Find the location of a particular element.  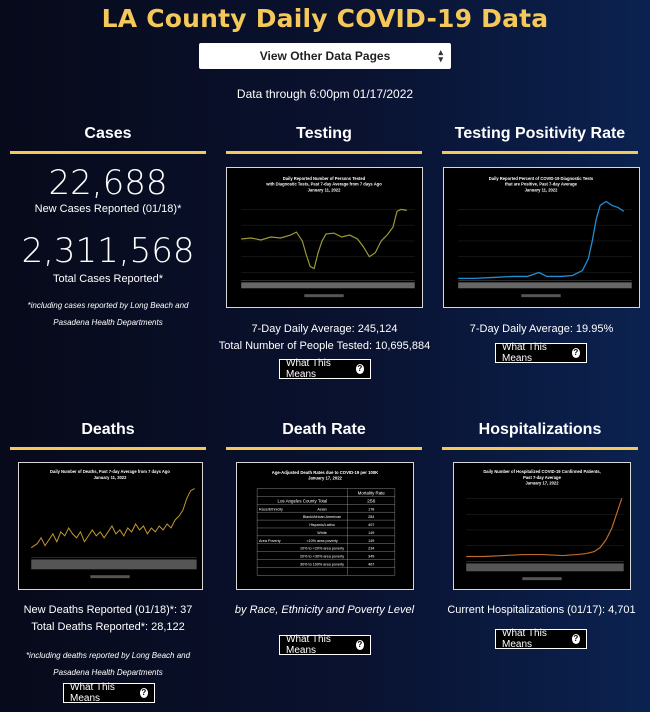

hosp-title: Hospitalizations is located at coordinates (540, 429).